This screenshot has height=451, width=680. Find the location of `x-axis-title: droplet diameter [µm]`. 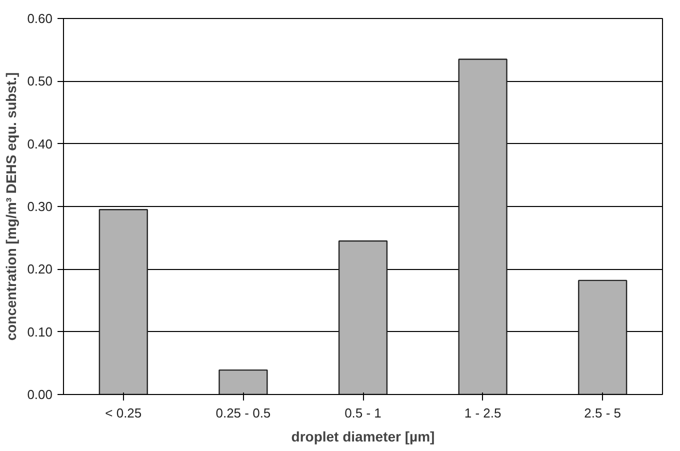

x-axis-title: droplet diameter [µm] is located at coordinates (363, 436).